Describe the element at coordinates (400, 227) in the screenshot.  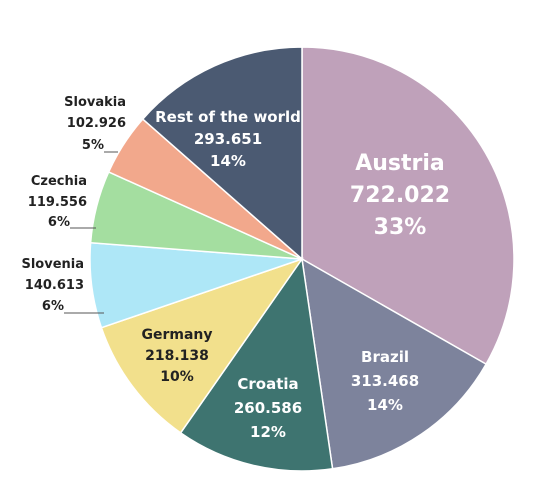
I see `label-austria-percent: 33%` at that location.